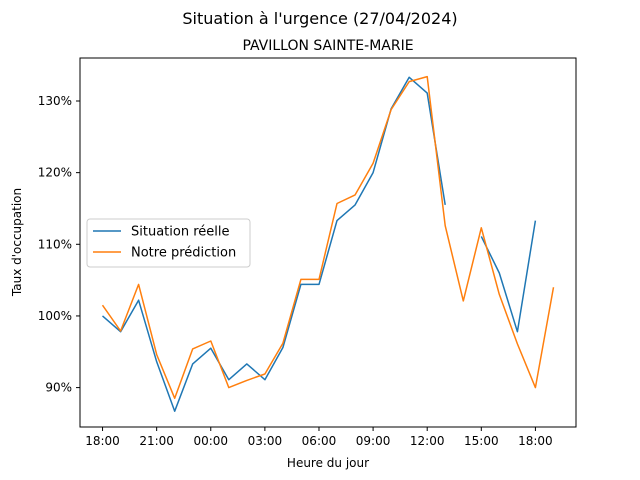 The height and width of the screenshot is (480, 640). I want to click on x-axis-label: Heure du jour, so click(328, 463).